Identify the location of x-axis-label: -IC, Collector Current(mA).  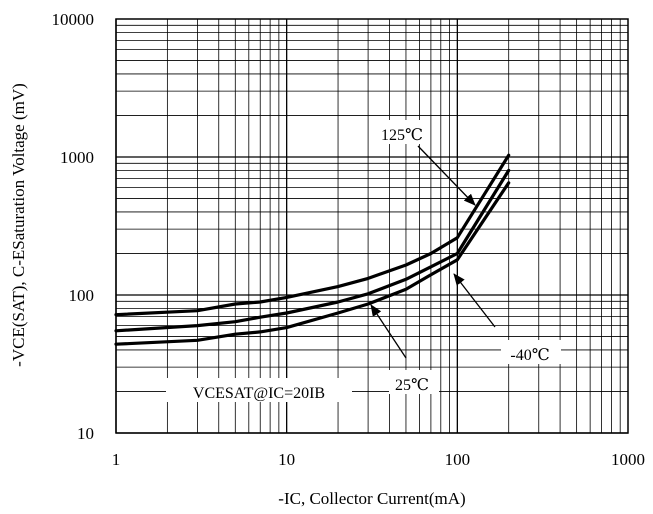
(371, 498).